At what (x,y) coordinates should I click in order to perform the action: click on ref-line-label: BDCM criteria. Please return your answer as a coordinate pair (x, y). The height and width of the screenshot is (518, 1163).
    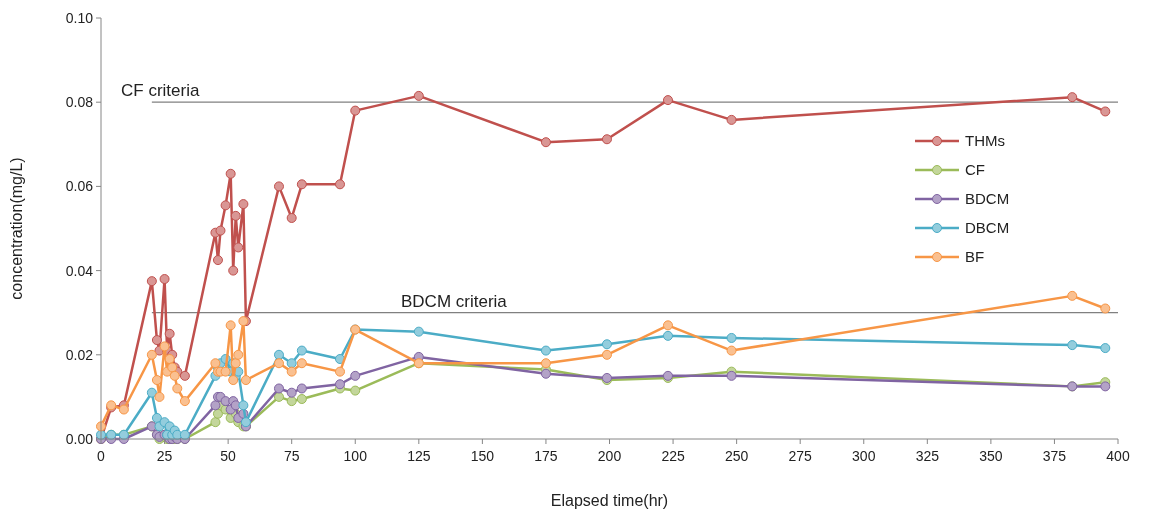
    Looking at the image, I should click on (454, 301).